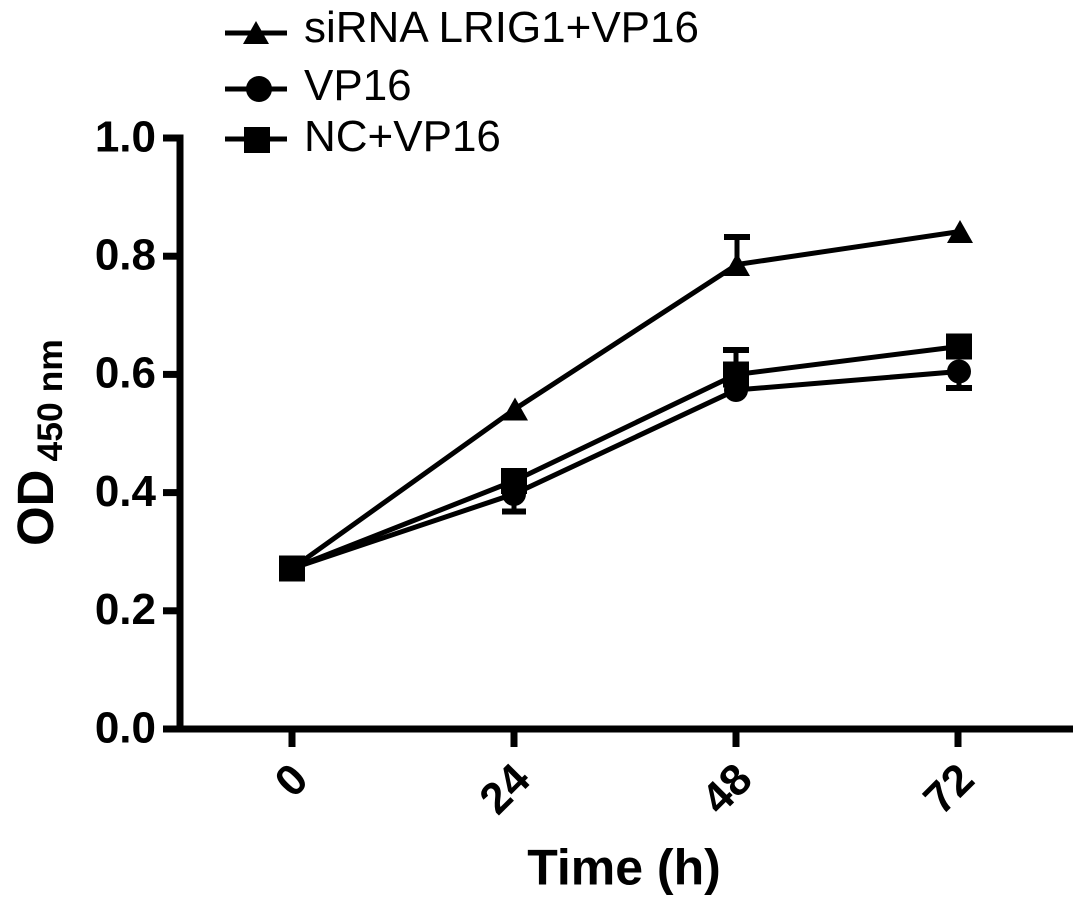  I want to click on svg-text: VP16, so click(358, 85).